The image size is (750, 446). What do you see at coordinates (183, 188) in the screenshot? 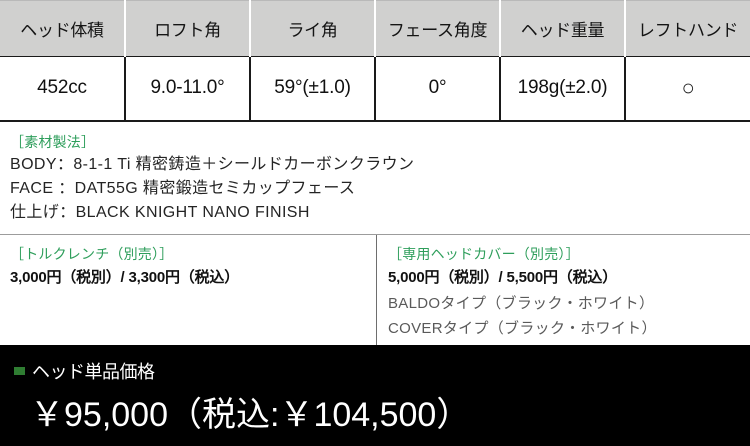
I see `material-line-face: FACE ：DAT55G 精密鍛造セミカップフェース` at bounding box center [183, 188].